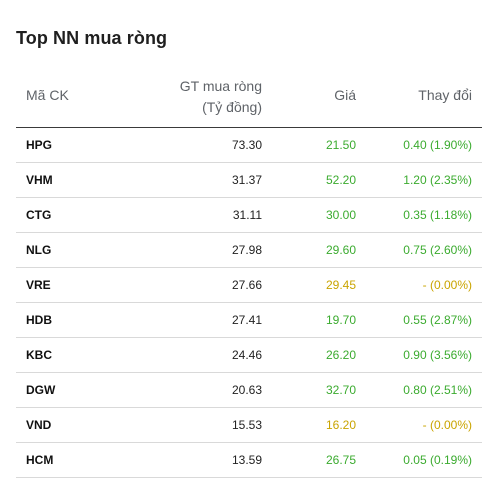  I want to click on stock-symbol: HDB, so click(39, 320).